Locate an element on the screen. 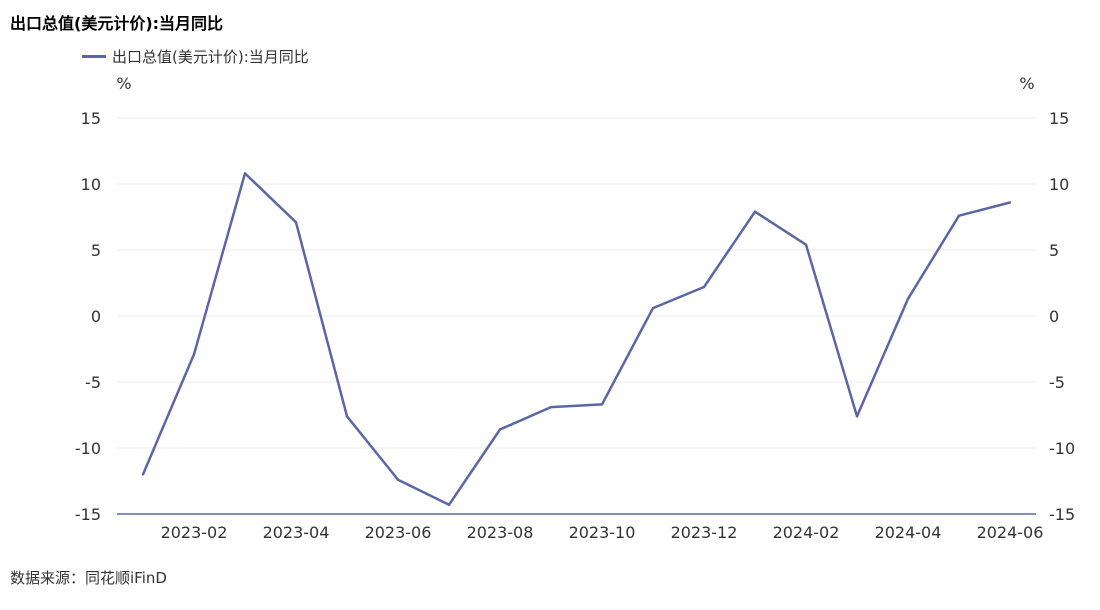 The width and height of the screenshot is (1100, 610). legend-swatch is located at coordinates (94, 56).